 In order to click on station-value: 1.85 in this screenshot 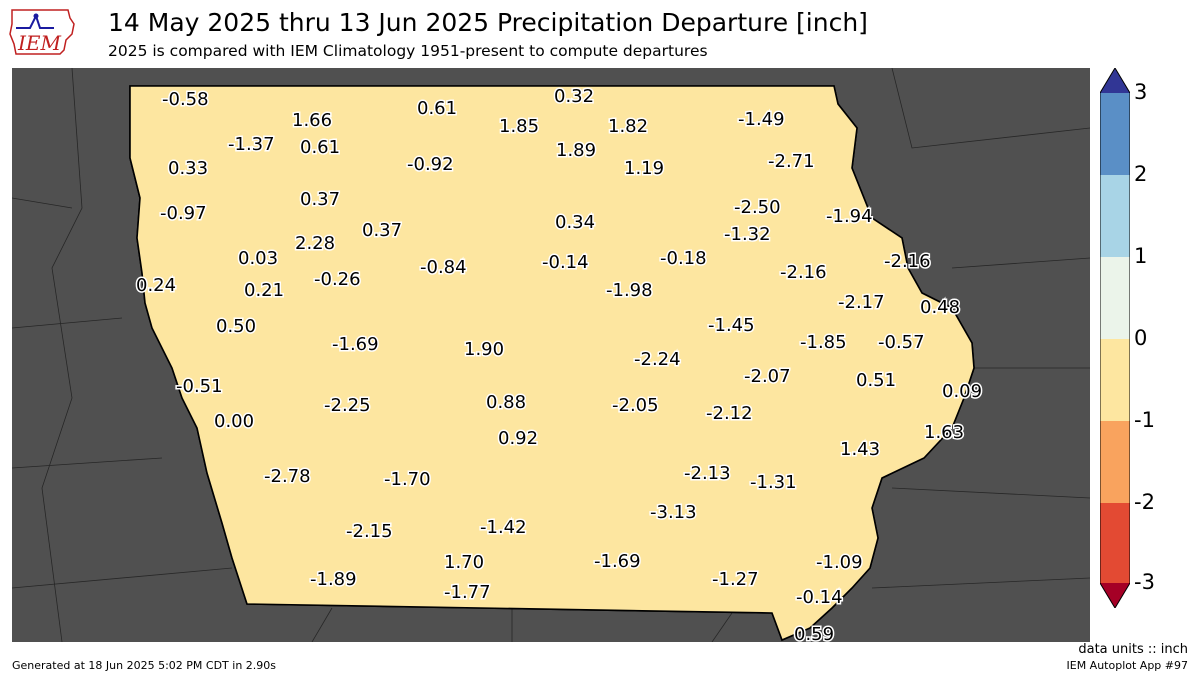, I will do `click(519, 126)`.